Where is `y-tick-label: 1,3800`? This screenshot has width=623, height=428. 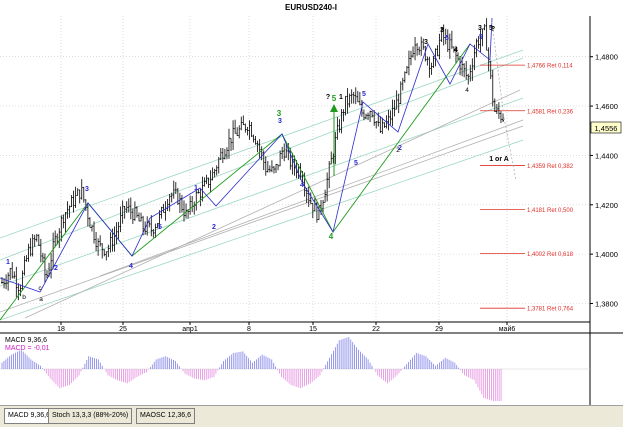 y-tick-label: 1,3800 is located at coordinates (606, 303).